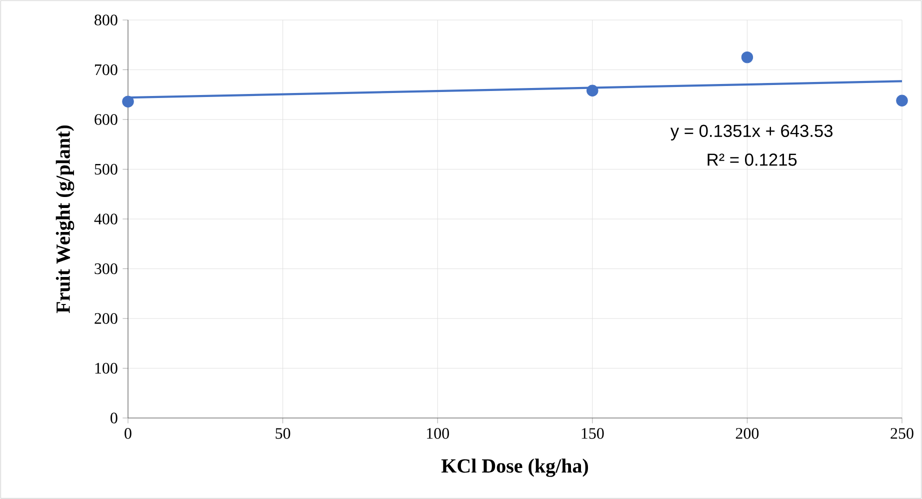 The image size is (922, 499). What do you see at coordinates (438, 433) in the screenshot?
I see `x-tick-label: 100` at bounding box center [438, 433].